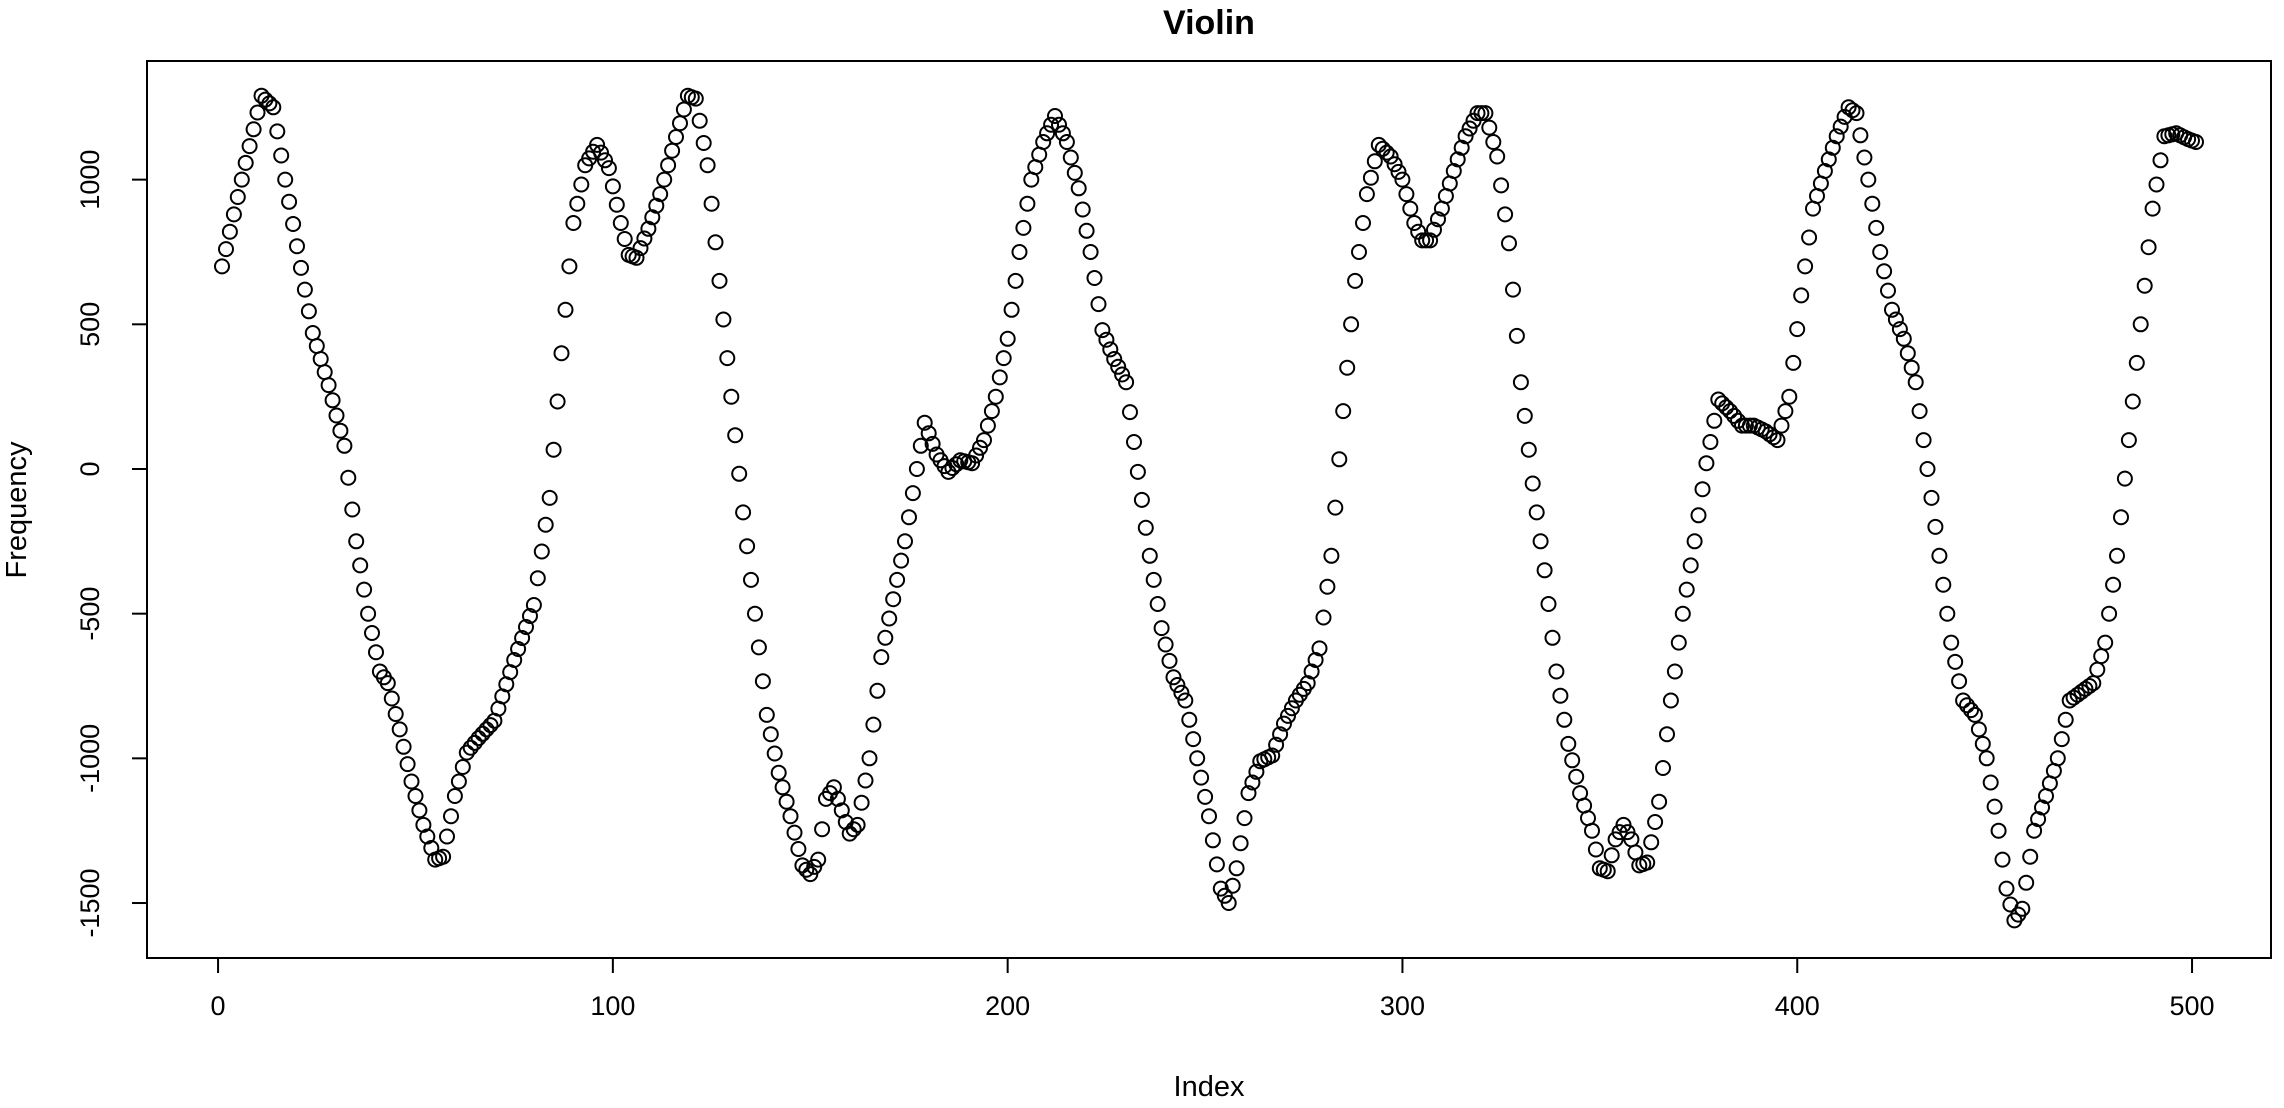 The width and height of the screenshot is (2284, 1108). I want to click on y-axis-label: Frequency, so click(17, 510).